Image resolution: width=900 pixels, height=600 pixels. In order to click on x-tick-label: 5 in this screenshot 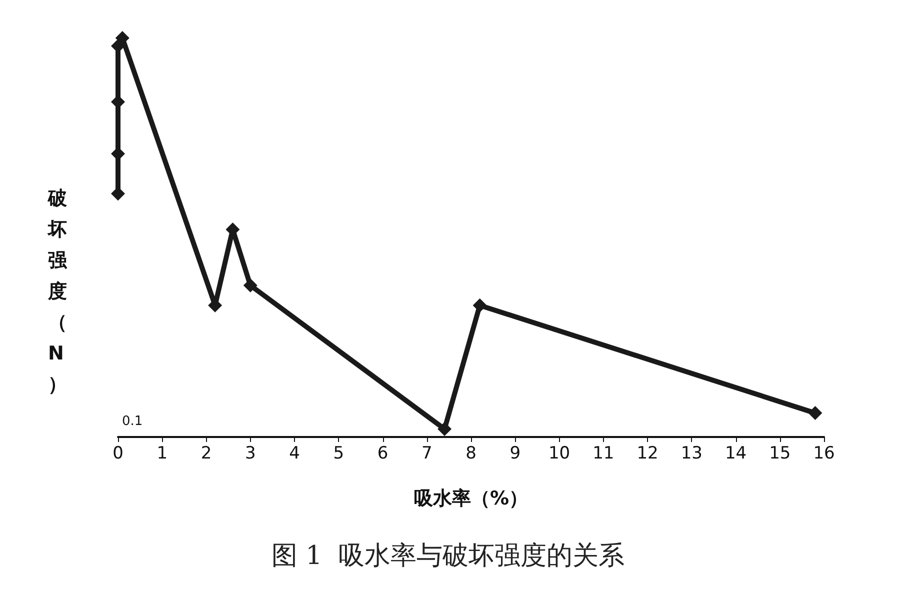, I will do `click(338, 454)`.